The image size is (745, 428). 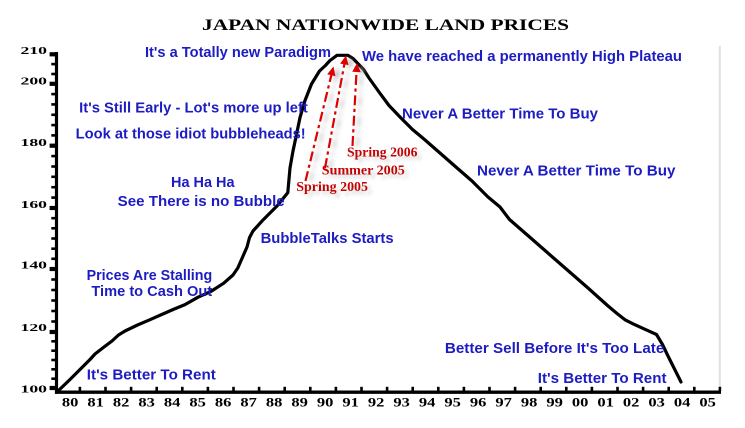 I want to click on svg-text: 00, so click(x=580, y=402).